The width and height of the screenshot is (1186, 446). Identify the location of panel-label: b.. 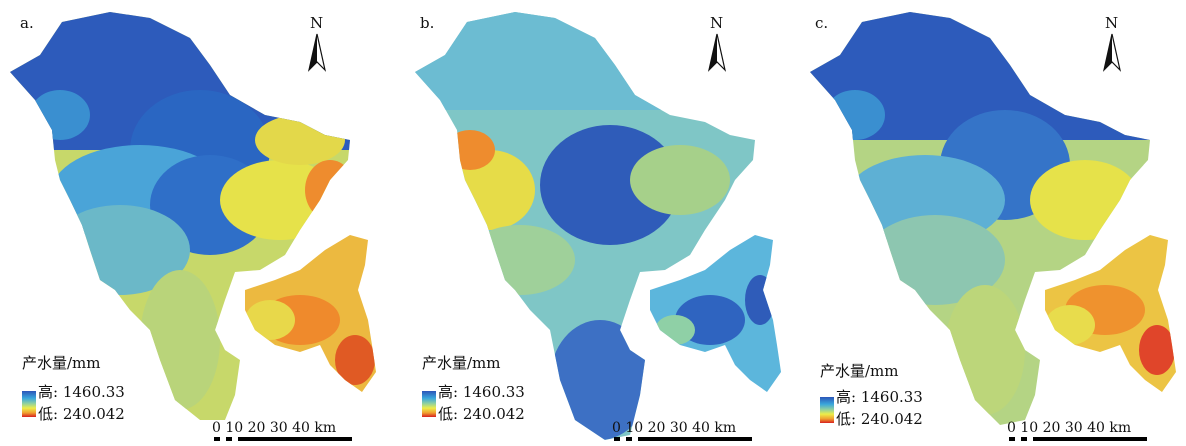
(427, 23).